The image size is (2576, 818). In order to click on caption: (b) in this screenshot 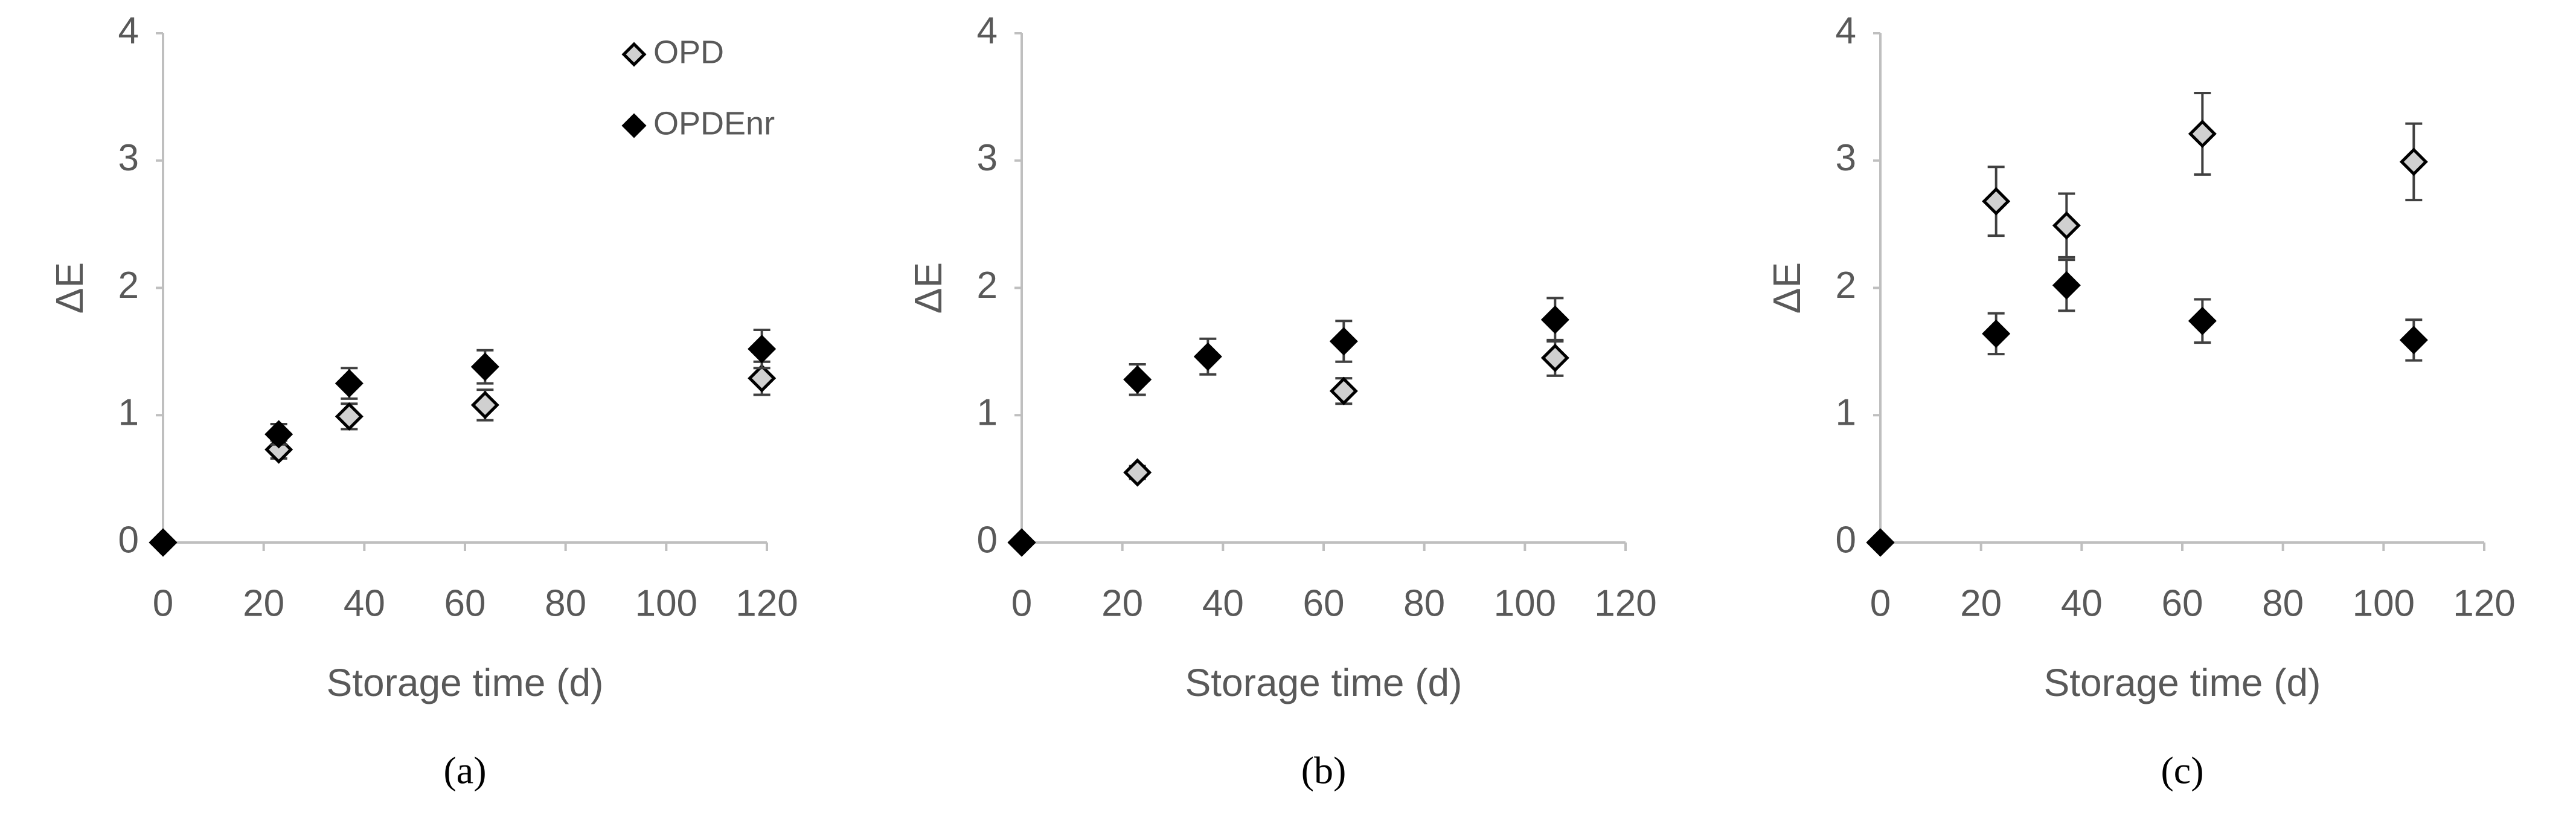, I will do `click(1324, 770)`.